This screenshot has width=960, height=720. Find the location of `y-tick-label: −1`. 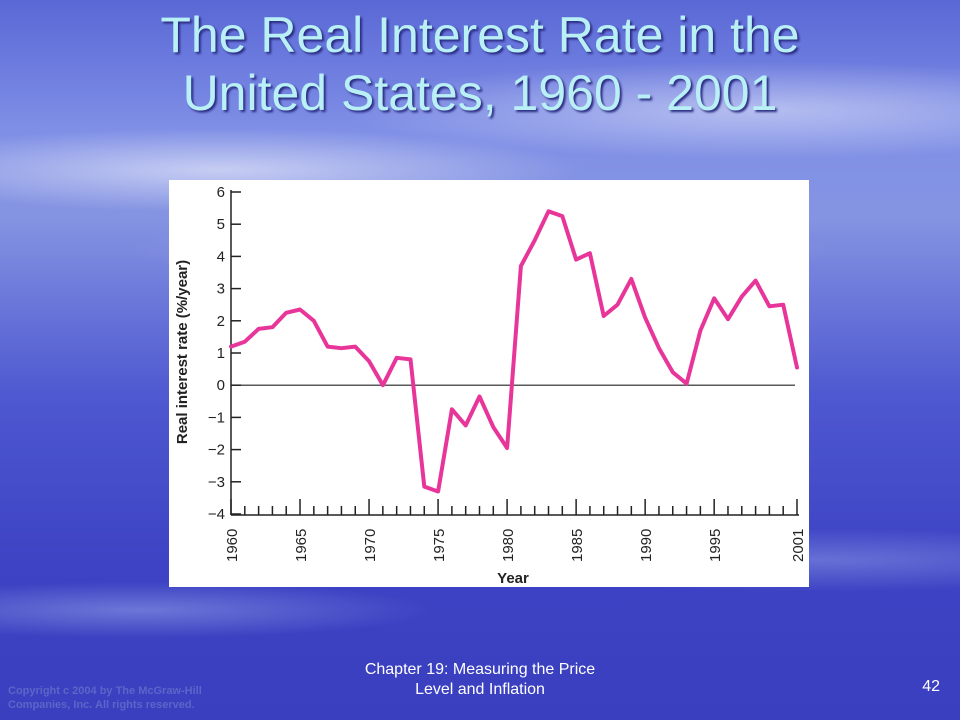

y-tick-label: −1 is located at coordinates (216, 417).